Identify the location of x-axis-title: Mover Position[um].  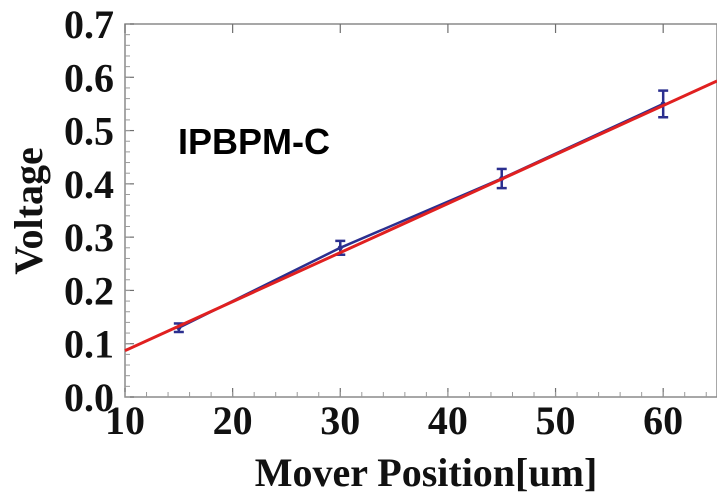
(426, 472).